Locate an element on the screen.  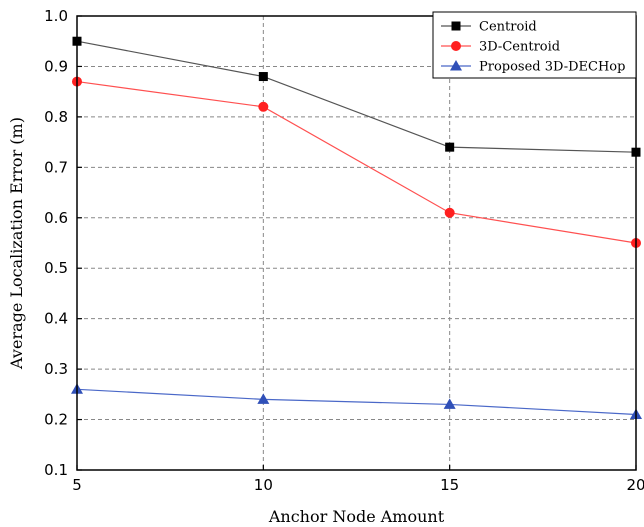
x-axis-title: Anchor Node Amount is located at coordinates (356, 516).